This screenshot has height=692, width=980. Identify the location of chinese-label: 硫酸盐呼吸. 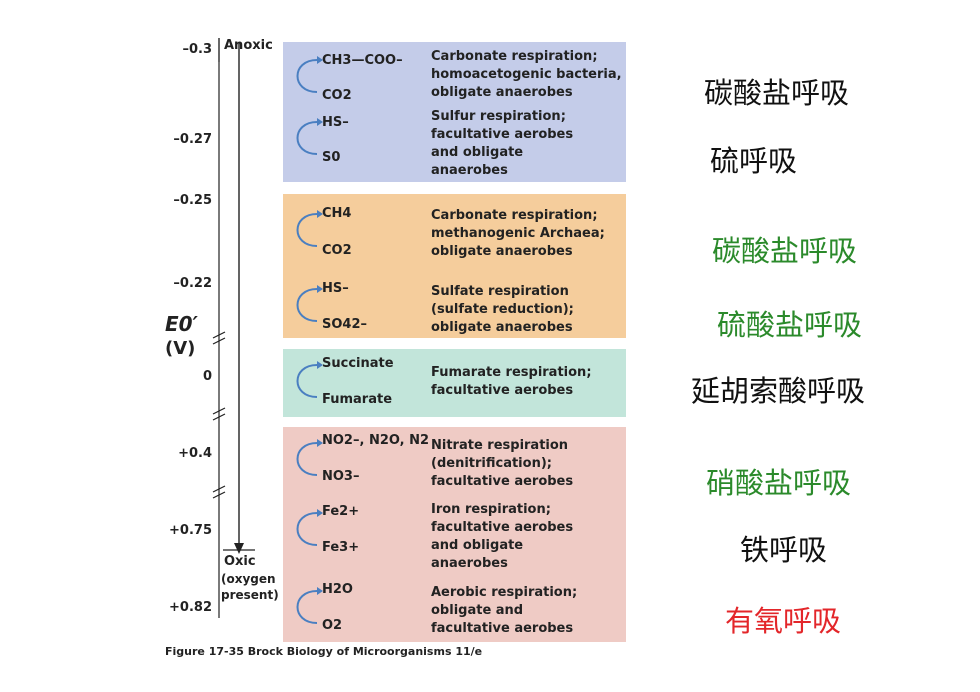
(790, 325).